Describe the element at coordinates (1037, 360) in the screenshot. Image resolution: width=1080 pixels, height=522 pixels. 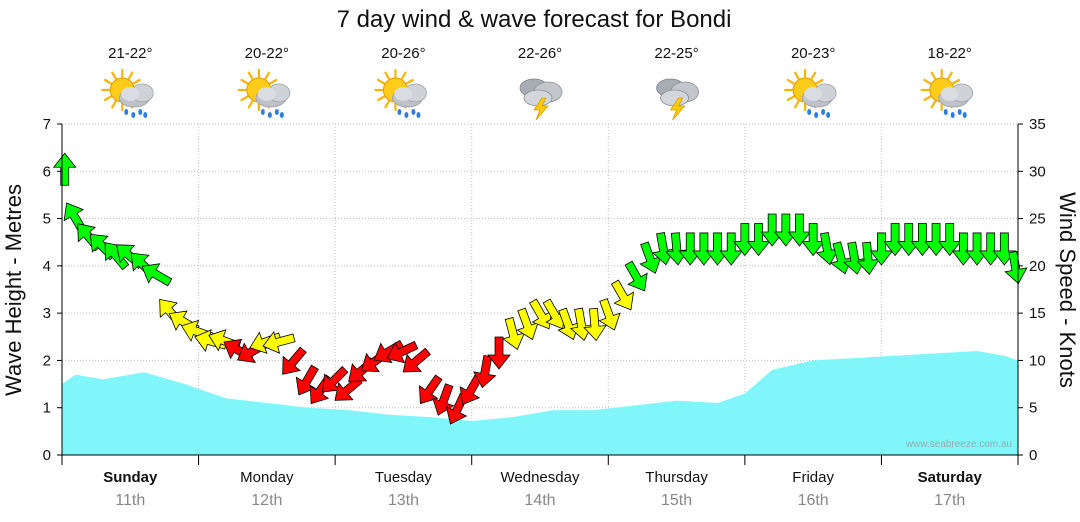
I see `right-tick-label: 10` at that location.